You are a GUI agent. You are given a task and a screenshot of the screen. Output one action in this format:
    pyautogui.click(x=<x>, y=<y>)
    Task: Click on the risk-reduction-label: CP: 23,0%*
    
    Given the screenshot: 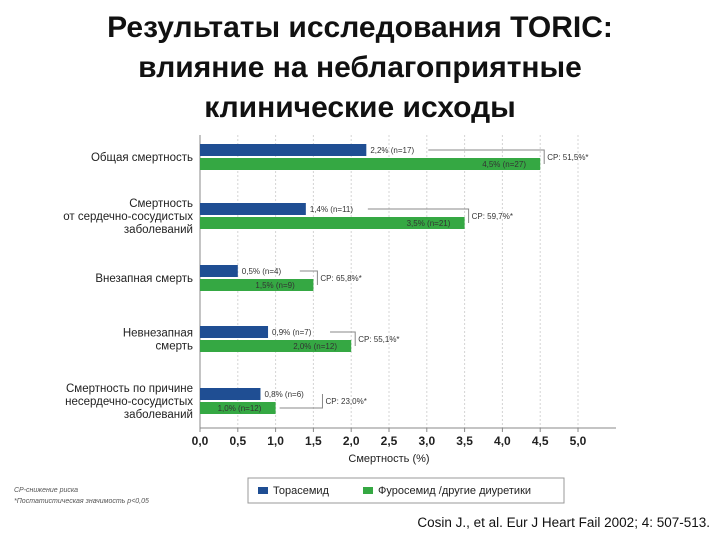 What is the action you would take?
    pyautogui.click(x=345, y=401)
    